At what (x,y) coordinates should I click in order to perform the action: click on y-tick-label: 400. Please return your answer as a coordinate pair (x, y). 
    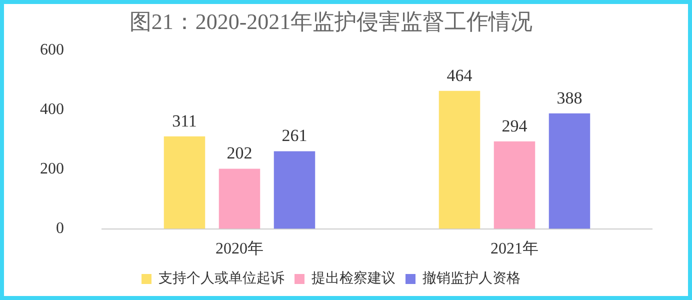
    Looking at the image, I should click on (52, 109).